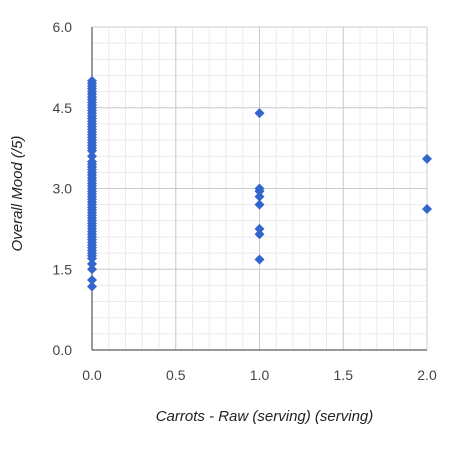 This screenshot has width=454, height=454. Describe the element at coordinates (63, 350) in the screenshot. I see `y-tick-label: 0.0` at that location.